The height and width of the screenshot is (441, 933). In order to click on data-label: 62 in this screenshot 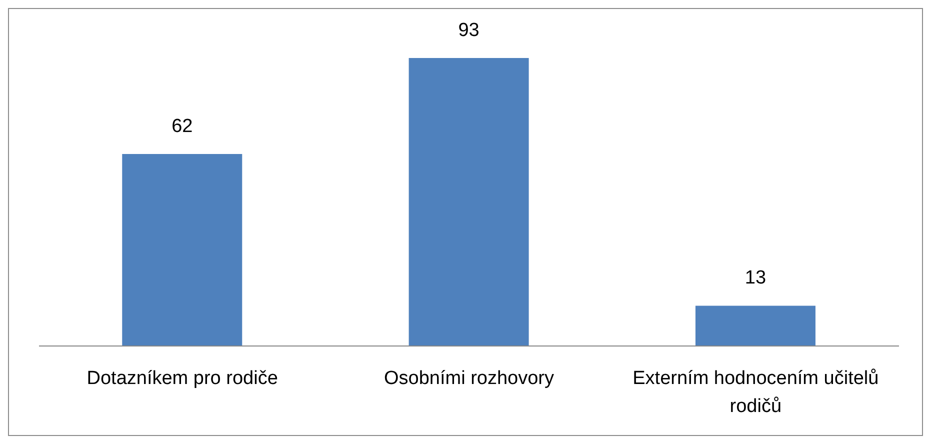, I will do `click(182, 126)`.